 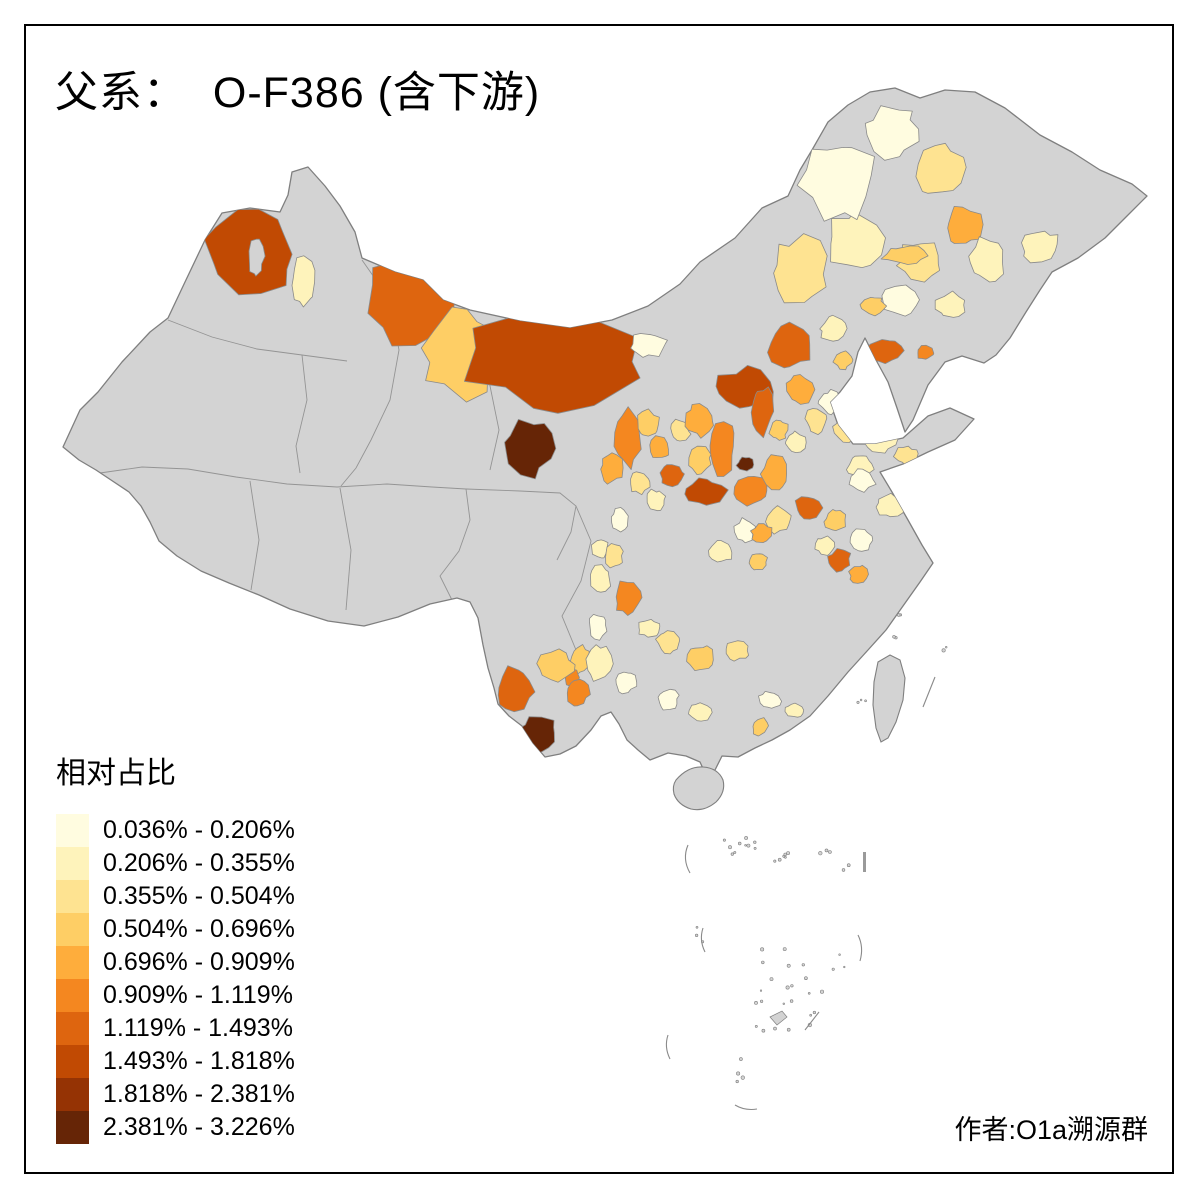 What do you see at coordinates (698, 788) in the screenshot?
I see `hainan-island` at bounding box center [698, 788].